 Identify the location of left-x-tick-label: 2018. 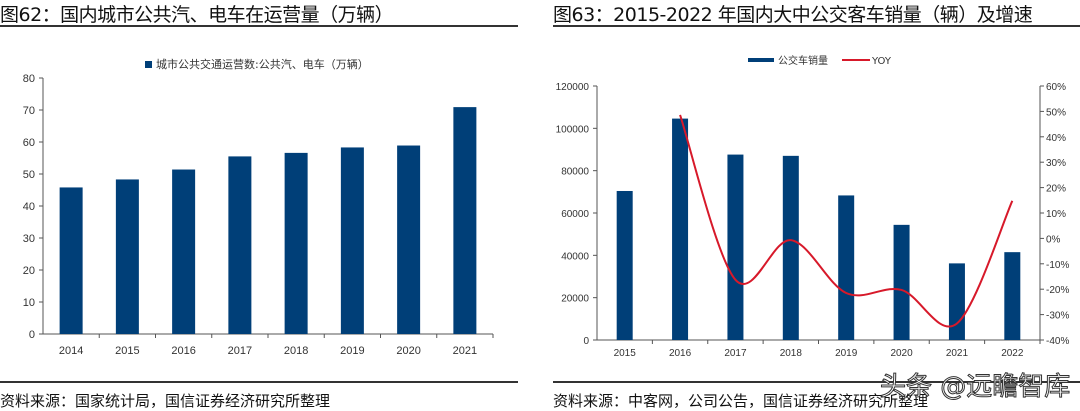
(296, 351).